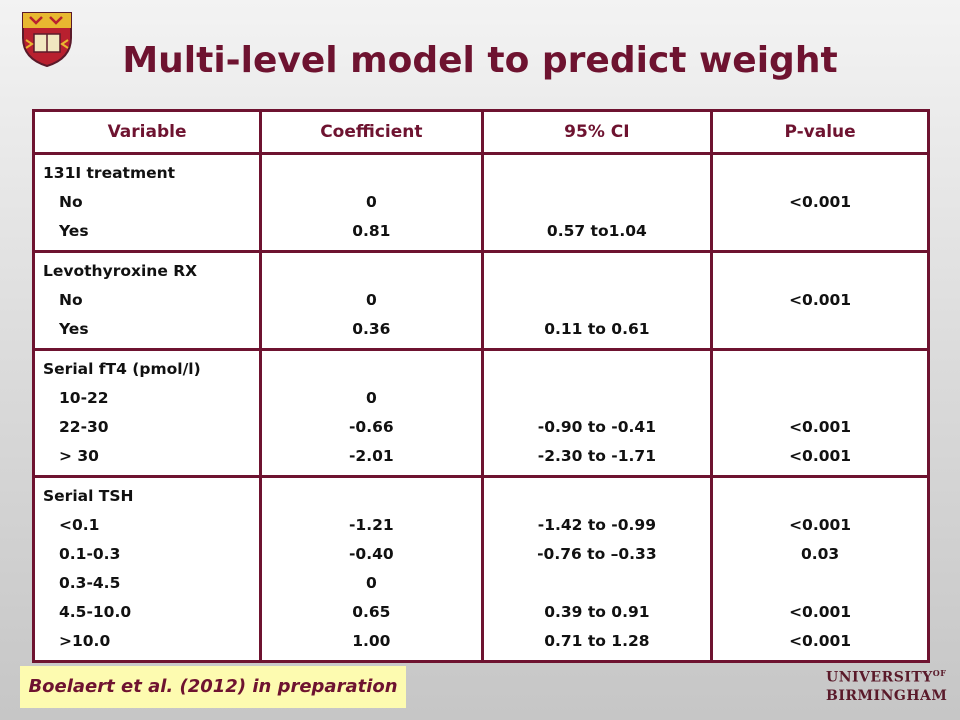 The image size is (960, 720). I want to click on variable-level-label: 0.1-0.3, so click(90, 554).